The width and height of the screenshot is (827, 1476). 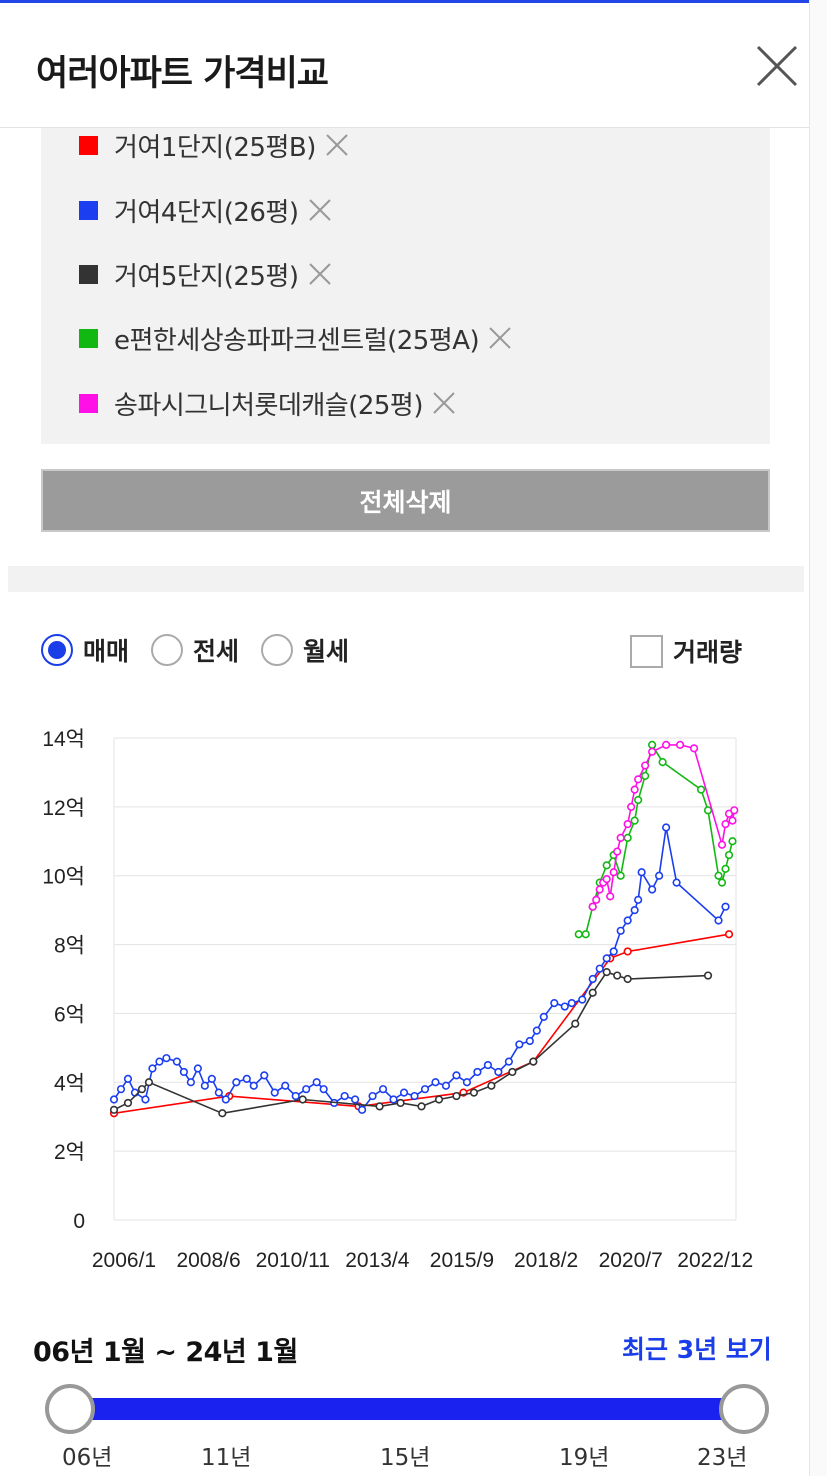 What do you see at coordinates (777, 66) in the screenshot?
I see `close-icon` at bounding box center [777, 66].